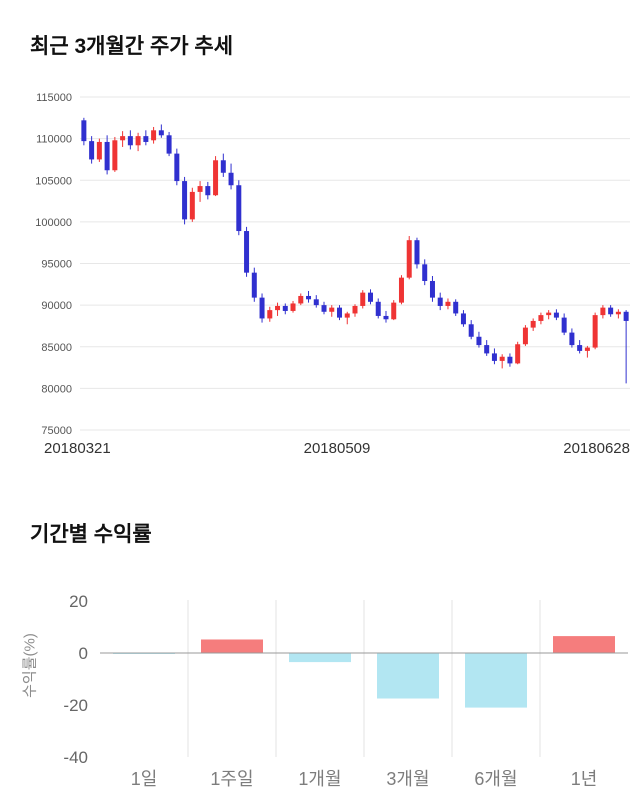  I want to click on x-axis-label-mid: 20180509, so click(337, 448).